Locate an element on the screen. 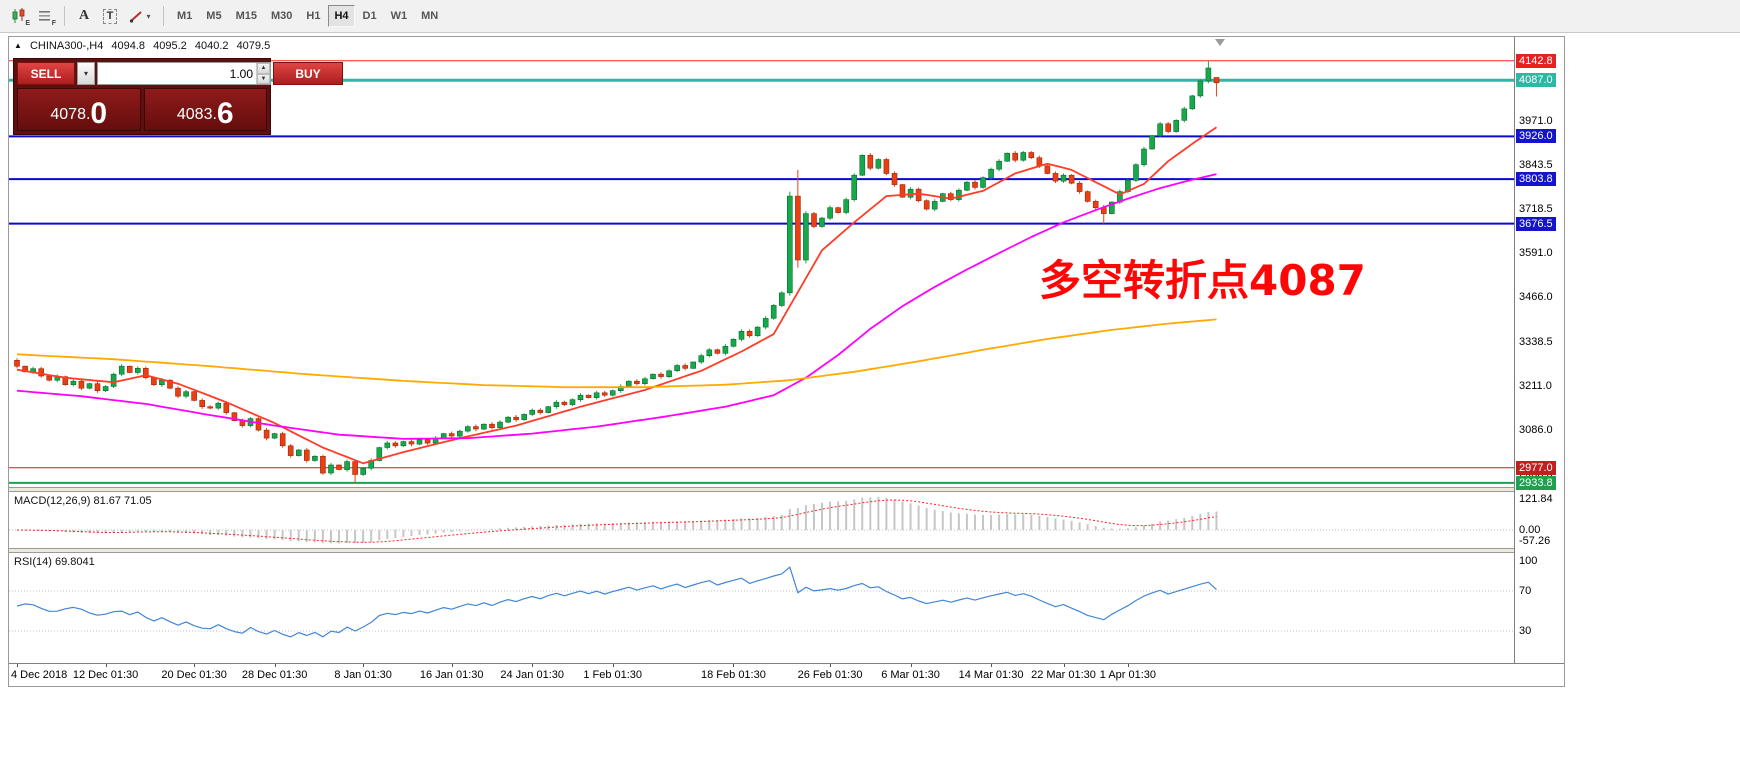  price-tick-label: 3718.5 is located at coordinates (1536, 208).